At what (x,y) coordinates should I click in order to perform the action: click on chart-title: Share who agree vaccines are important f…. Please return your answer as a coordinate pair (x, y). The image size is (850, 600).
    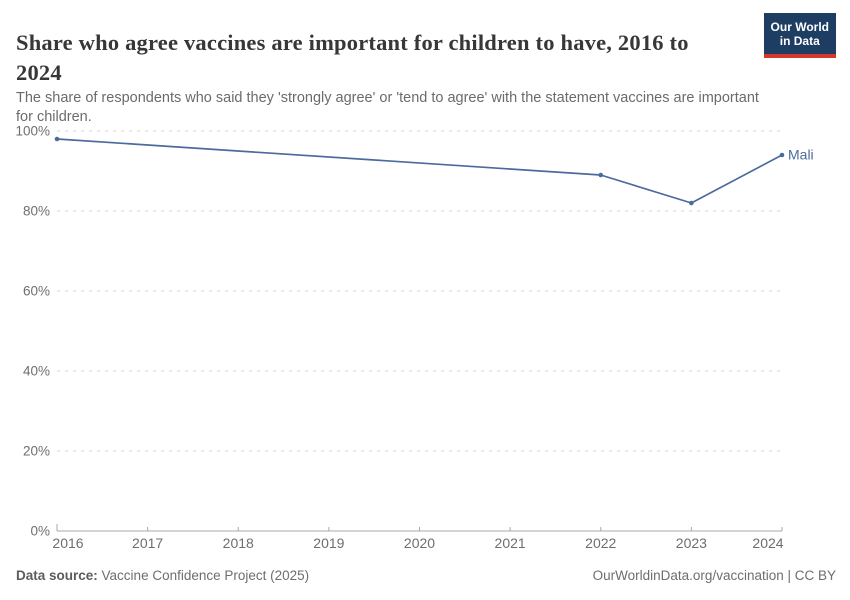
    Looking at the image, I should click on (352, 58).